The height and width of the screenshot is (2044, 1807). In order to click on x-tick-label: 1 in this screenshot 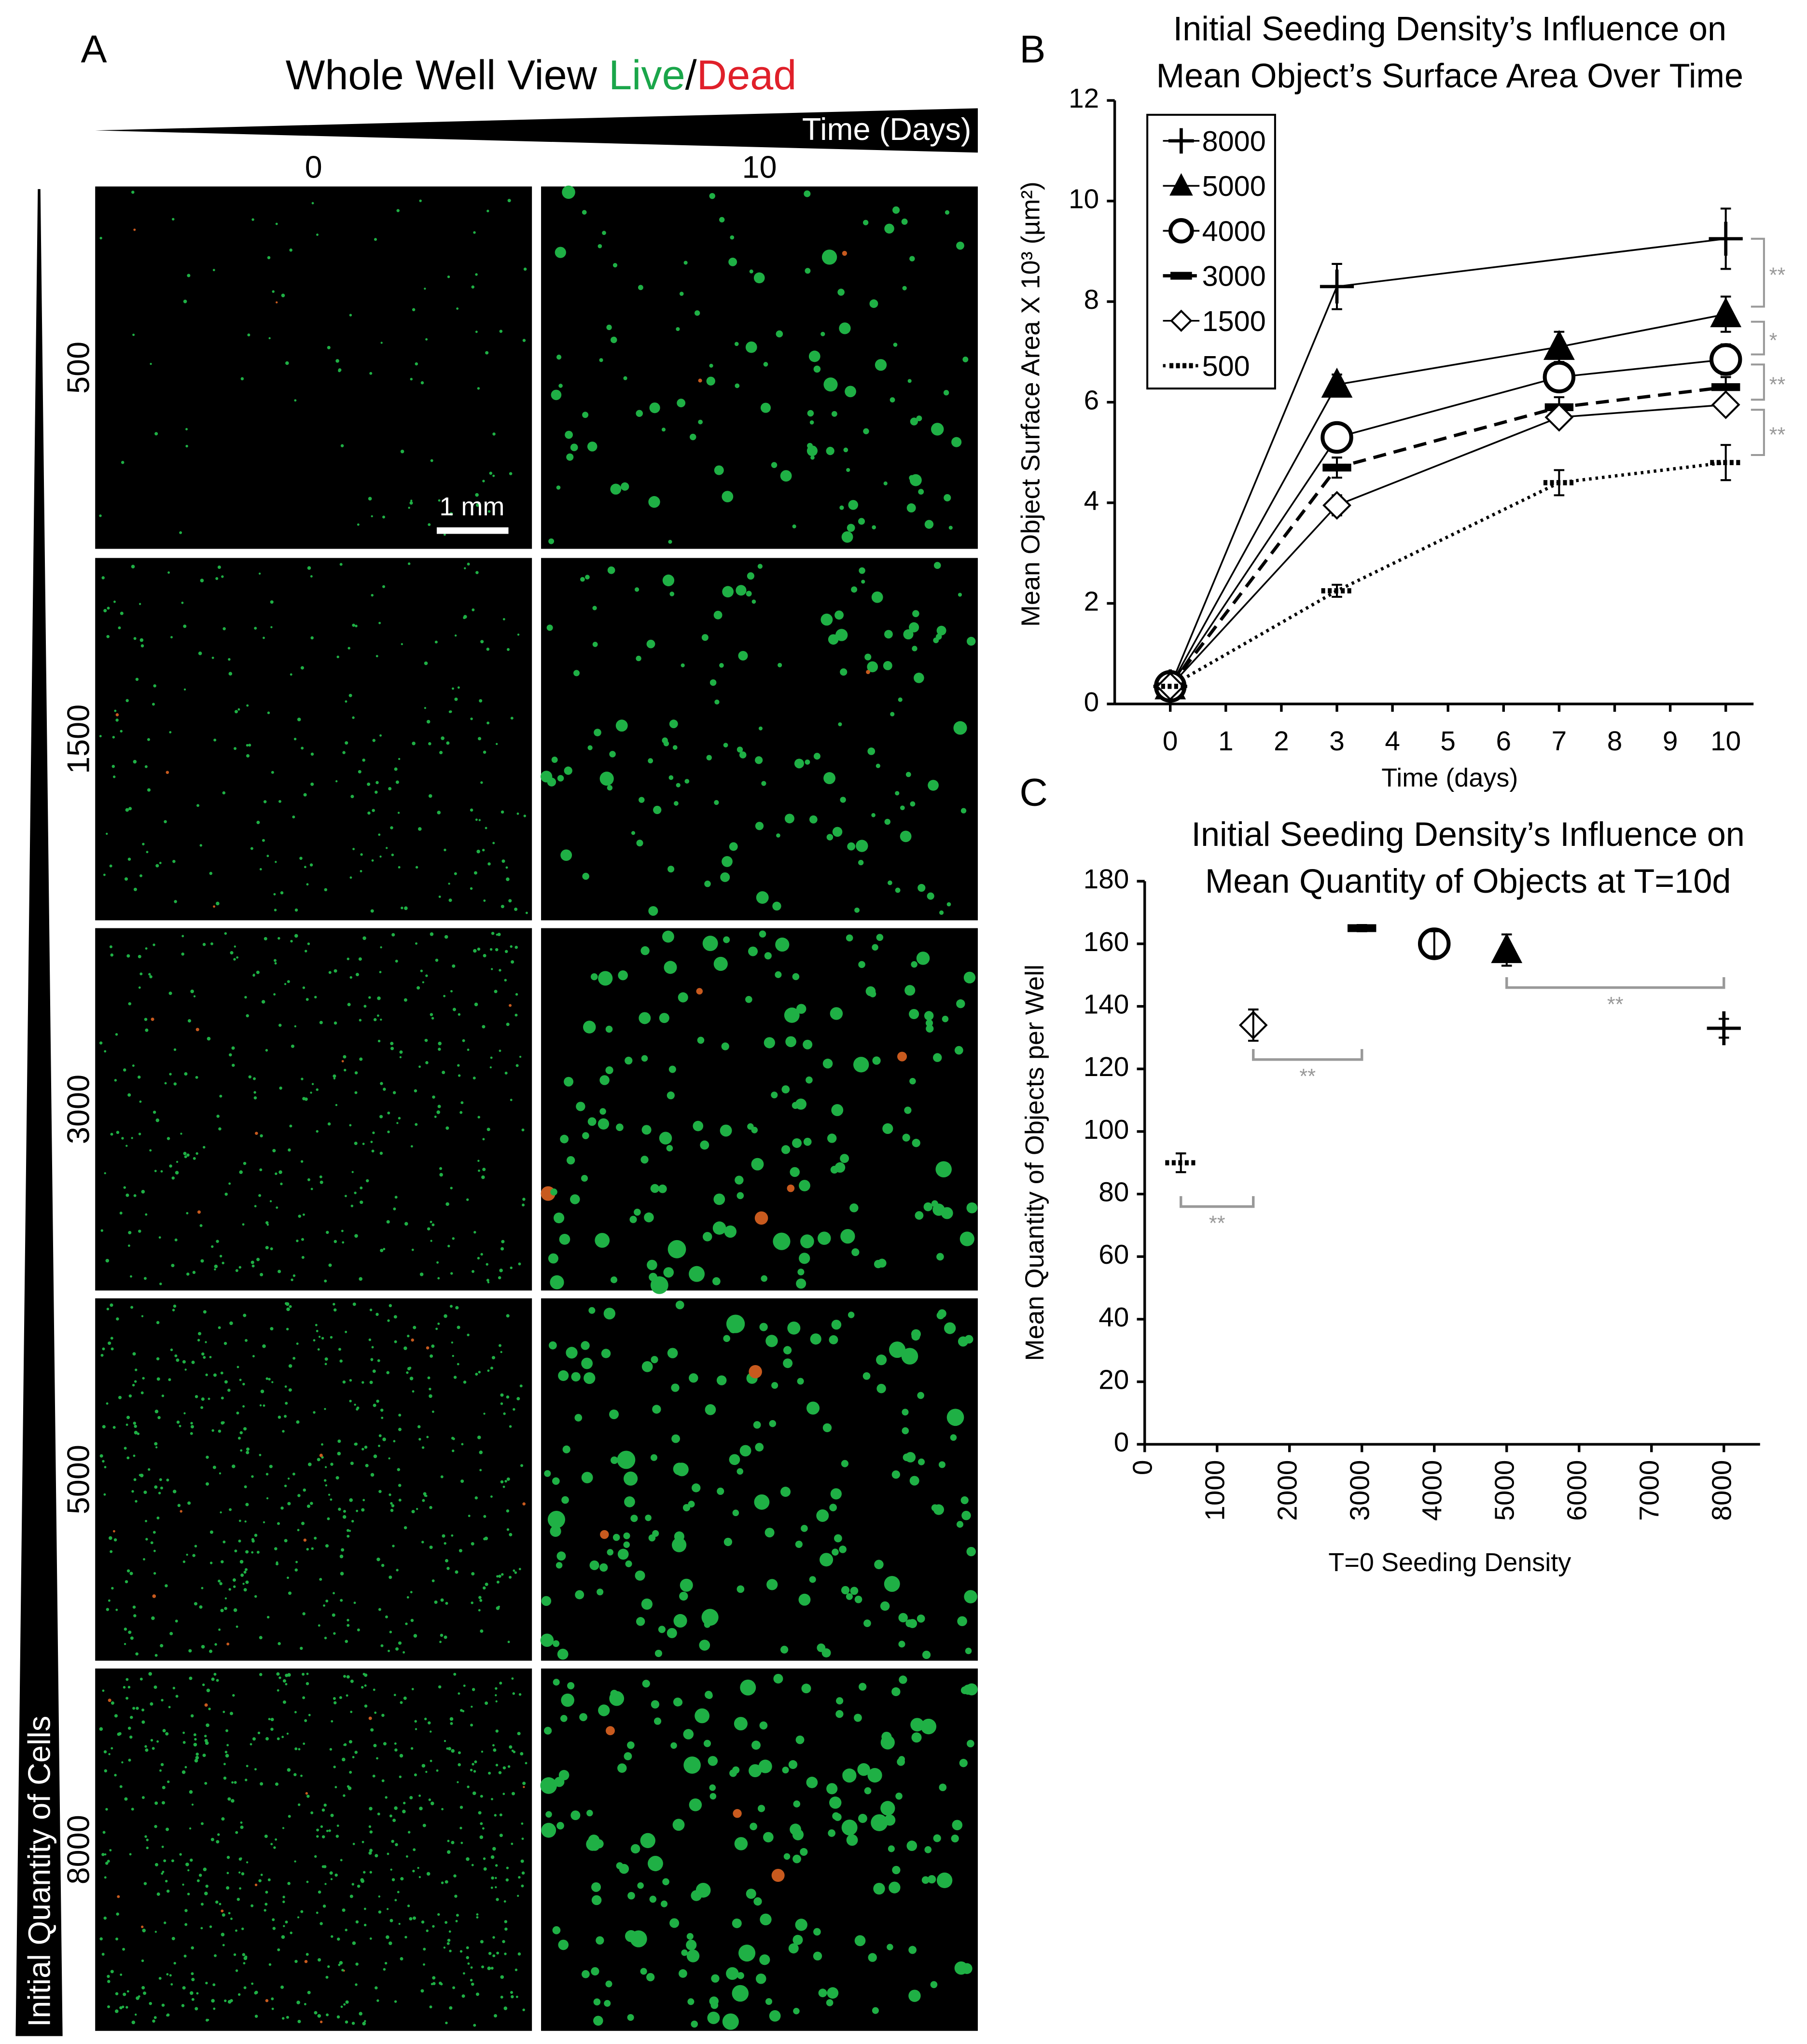, I will do `click(1226, 742)`.